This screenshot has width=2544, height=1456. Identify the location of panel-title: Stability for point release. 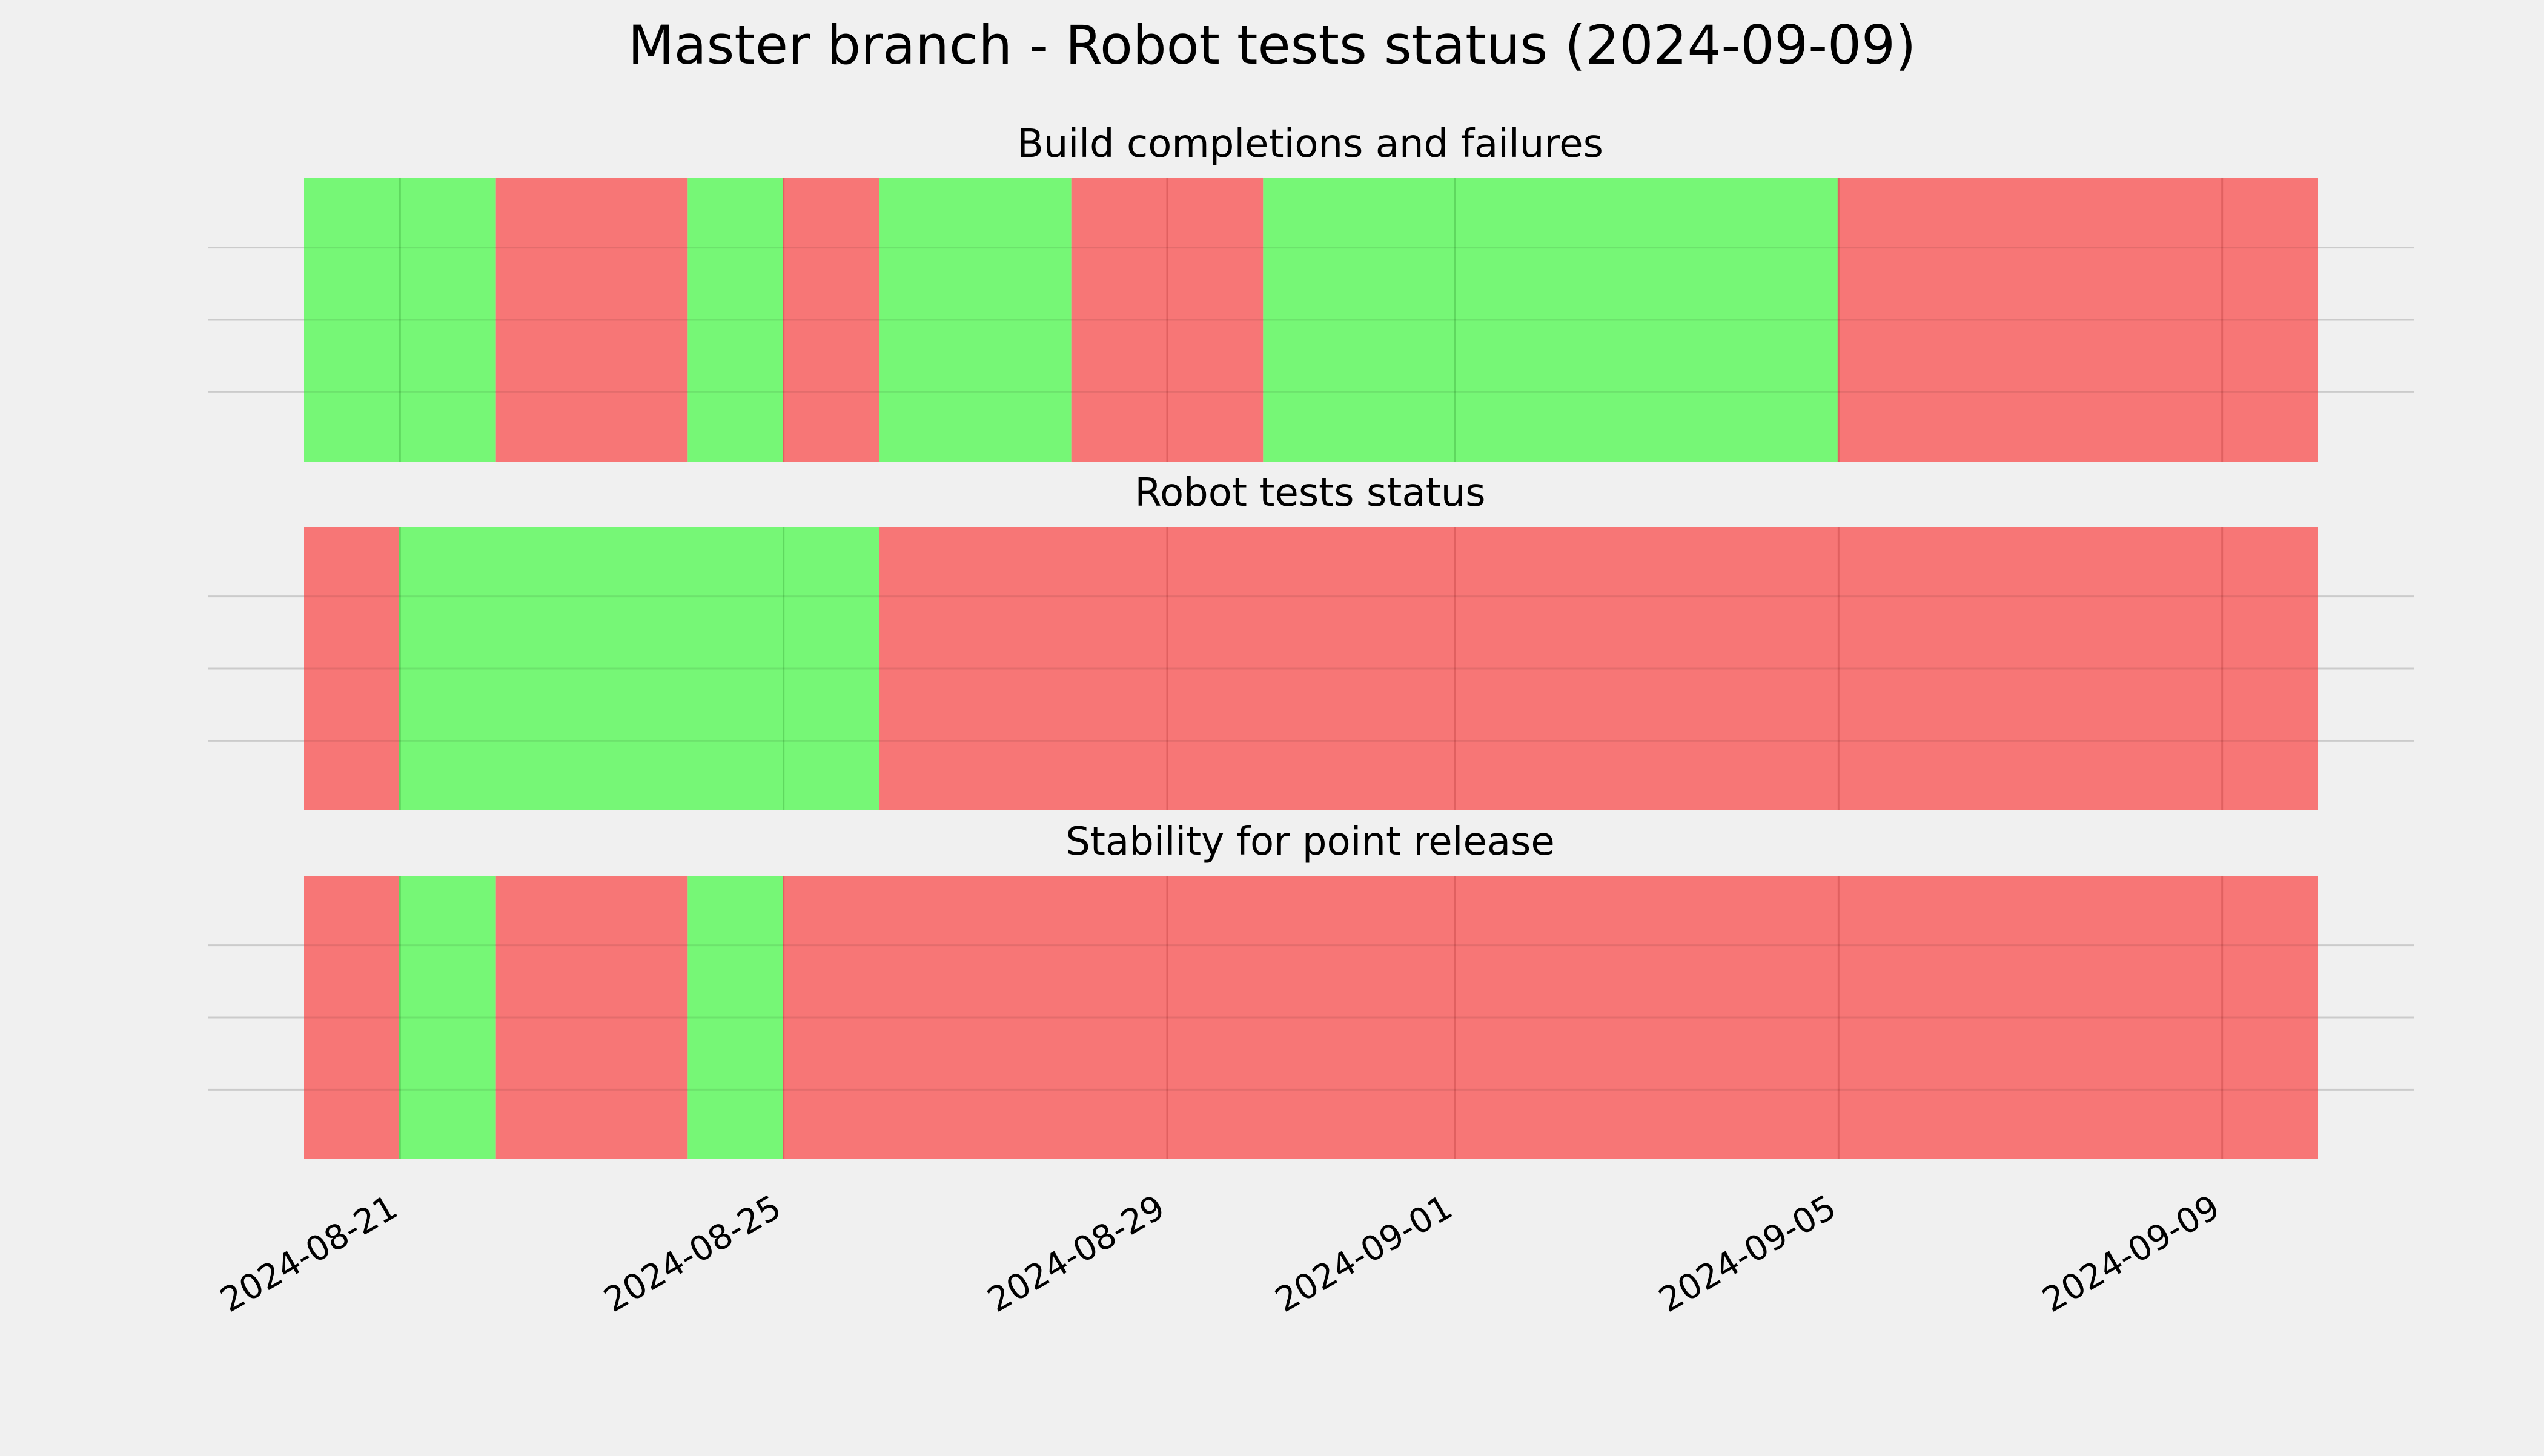
(1310, 841).